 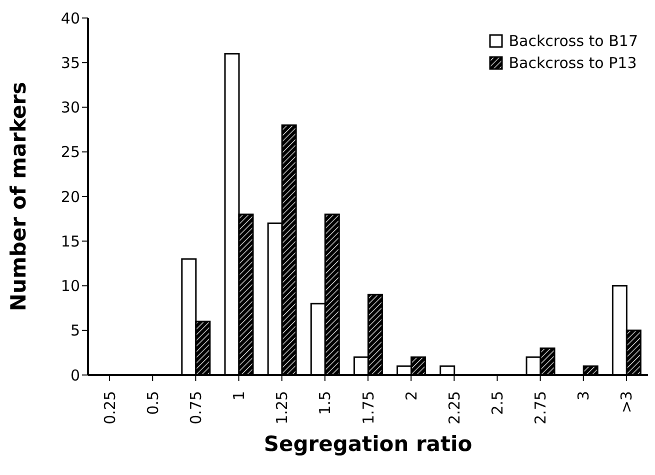 What do you see at coordinates (368, 407) in the screenshot?
I see `x-tick-label: 1.75` at bounding box center [368, 407].